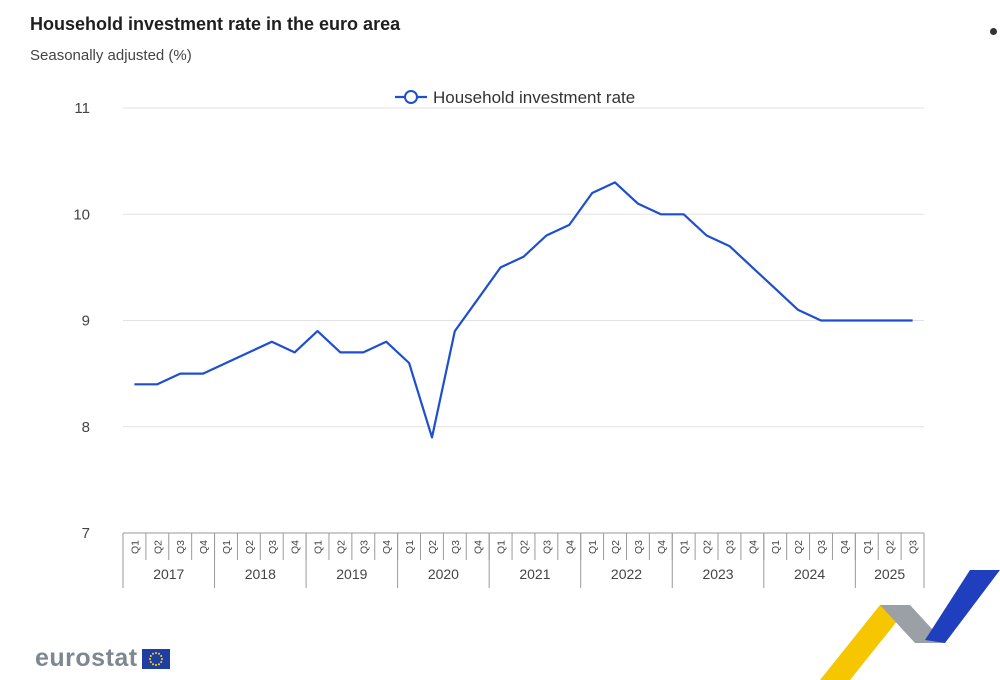 The height and width of the screenshot is (680, 1000). I want to click on year-label: 2023, so click(717, 574).